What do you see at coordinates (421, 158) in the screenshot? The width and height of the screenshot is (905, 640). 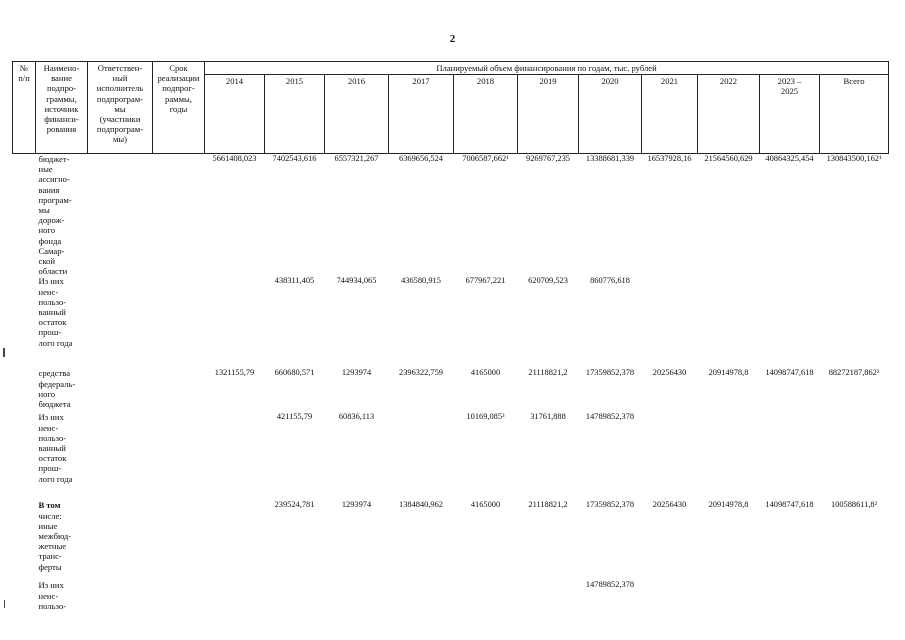 I see `cell-value: 6369656,524` at bounding box center [421, 158].